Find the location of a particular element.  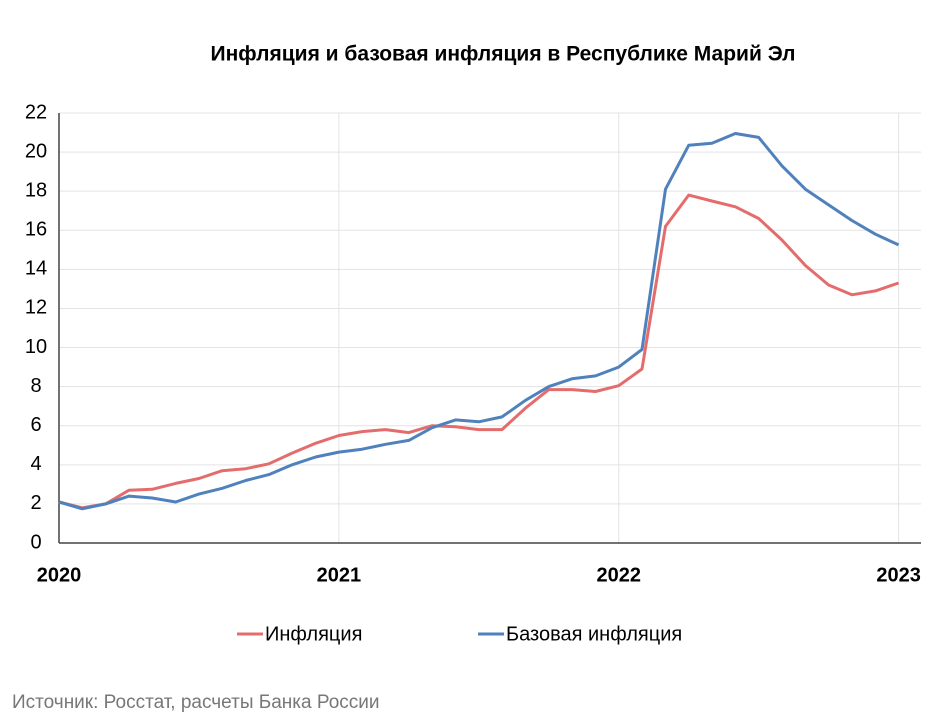

y-tick-label: 2 is located at coordinates (35, 503).